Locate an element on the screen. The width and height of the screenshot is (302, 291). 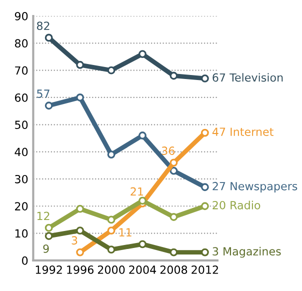
data-label: 57 is located at coordinates (43, 94).